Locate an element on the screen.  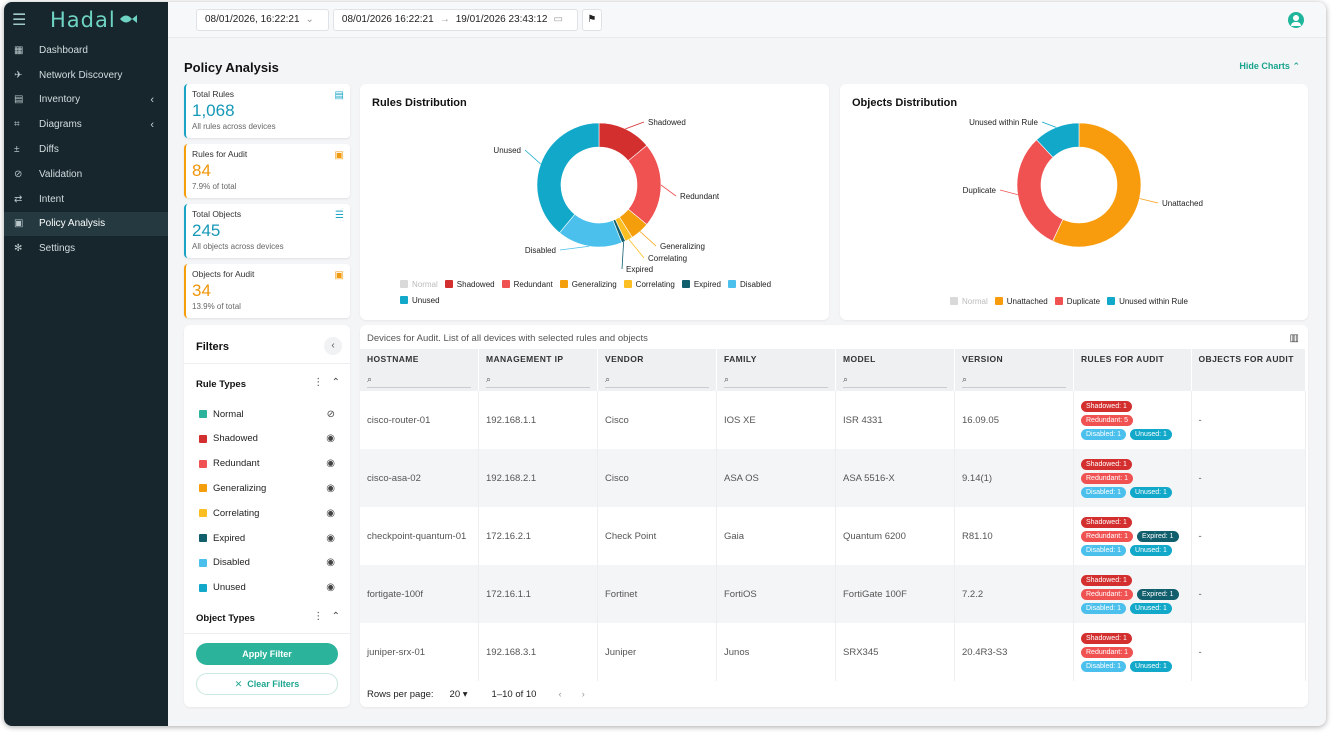
column-header-hostname: HOSTNAME is located at coordinates (419, 359).